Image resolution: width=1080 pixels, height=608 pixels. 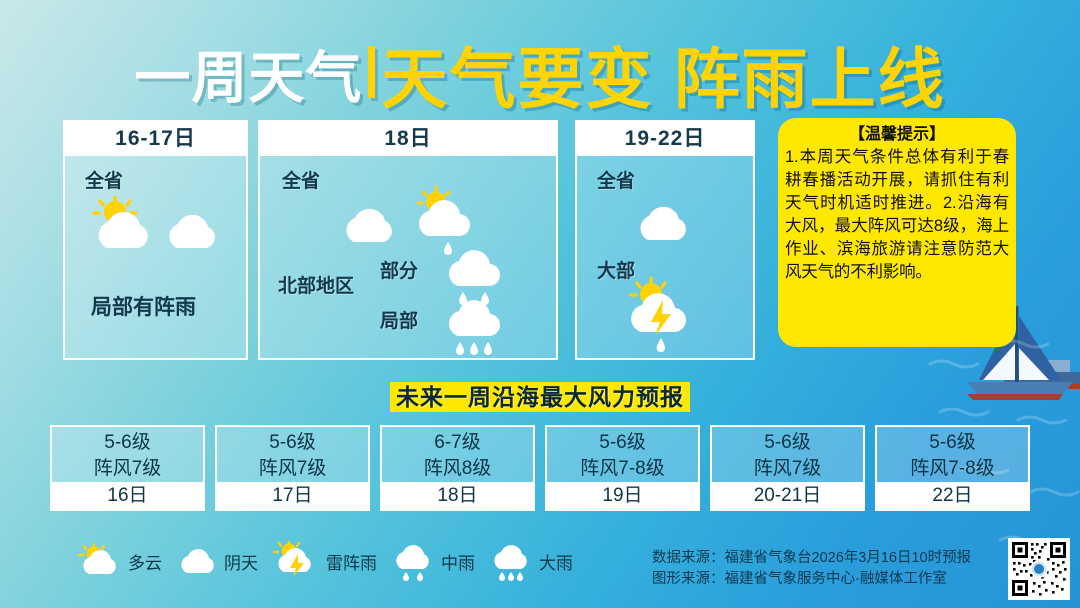 I want to click on wind-level: 6-7级, so click(x=457, y=442).